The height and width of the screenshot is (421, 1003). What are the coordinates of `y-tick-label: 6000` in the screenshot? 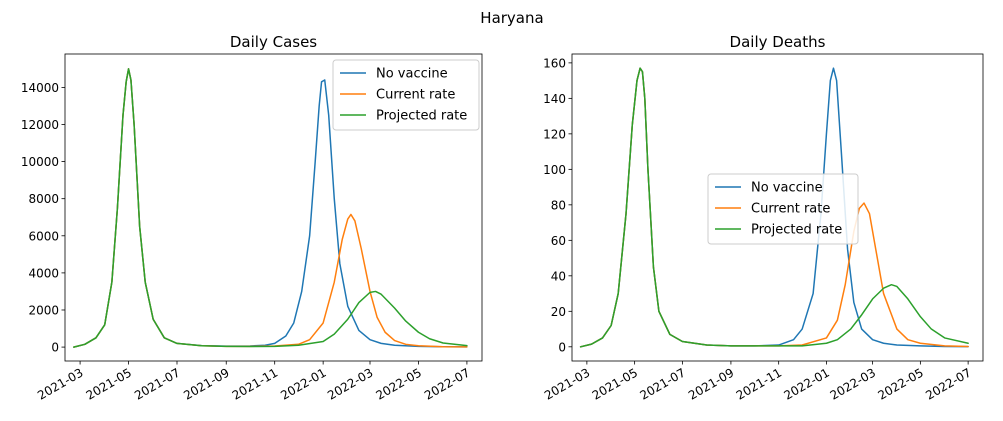 It's located at (43, 236).